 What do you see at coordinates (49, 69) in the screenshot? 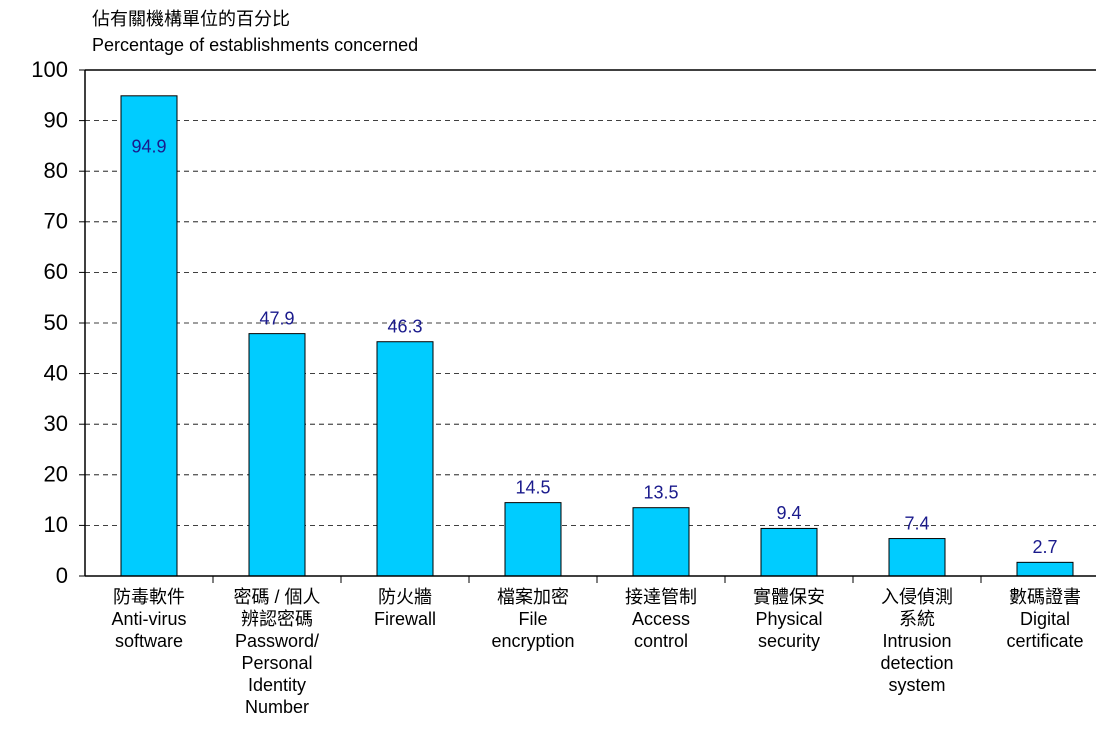
I see `y-tick-label: 100` at bounding box center [49, 69].